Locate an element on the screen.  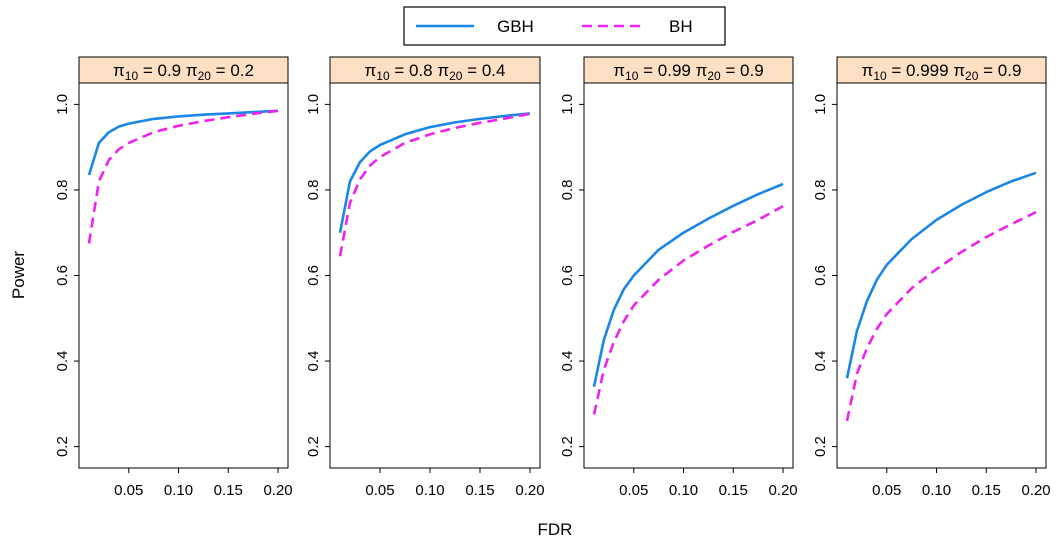
panel-strip-label: π10 = 0.999 π20 = 0.9 is located at coordinates (942, 72).